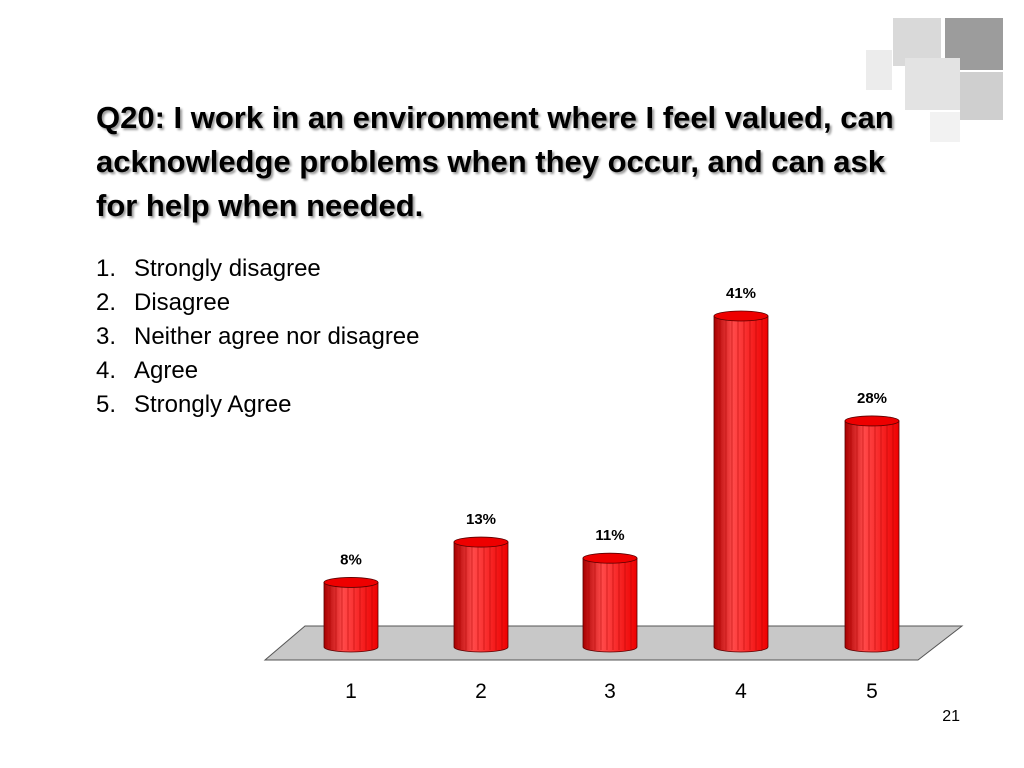 This screenshot has height=768, width=1024. I want to click on answer-option: 4. Agree, so click(258, 371).